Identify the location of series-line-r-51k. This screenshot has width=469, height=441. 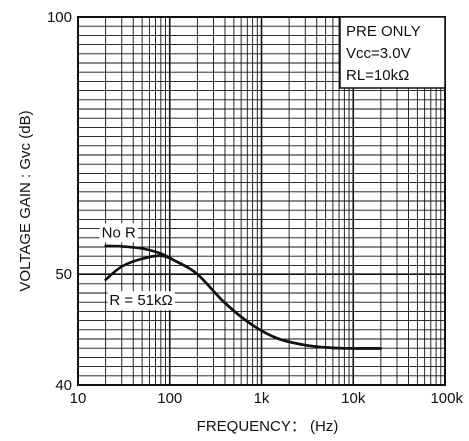
(243, 302).